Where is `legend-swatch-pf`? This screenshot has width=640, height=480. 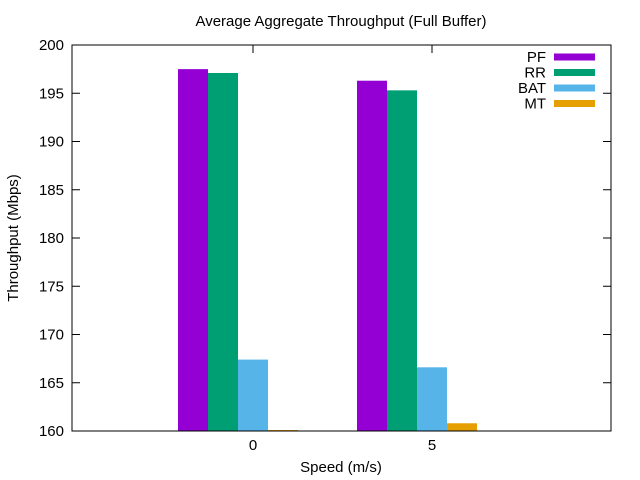 legend-swatch-pf is located at coordinates (574, 57).